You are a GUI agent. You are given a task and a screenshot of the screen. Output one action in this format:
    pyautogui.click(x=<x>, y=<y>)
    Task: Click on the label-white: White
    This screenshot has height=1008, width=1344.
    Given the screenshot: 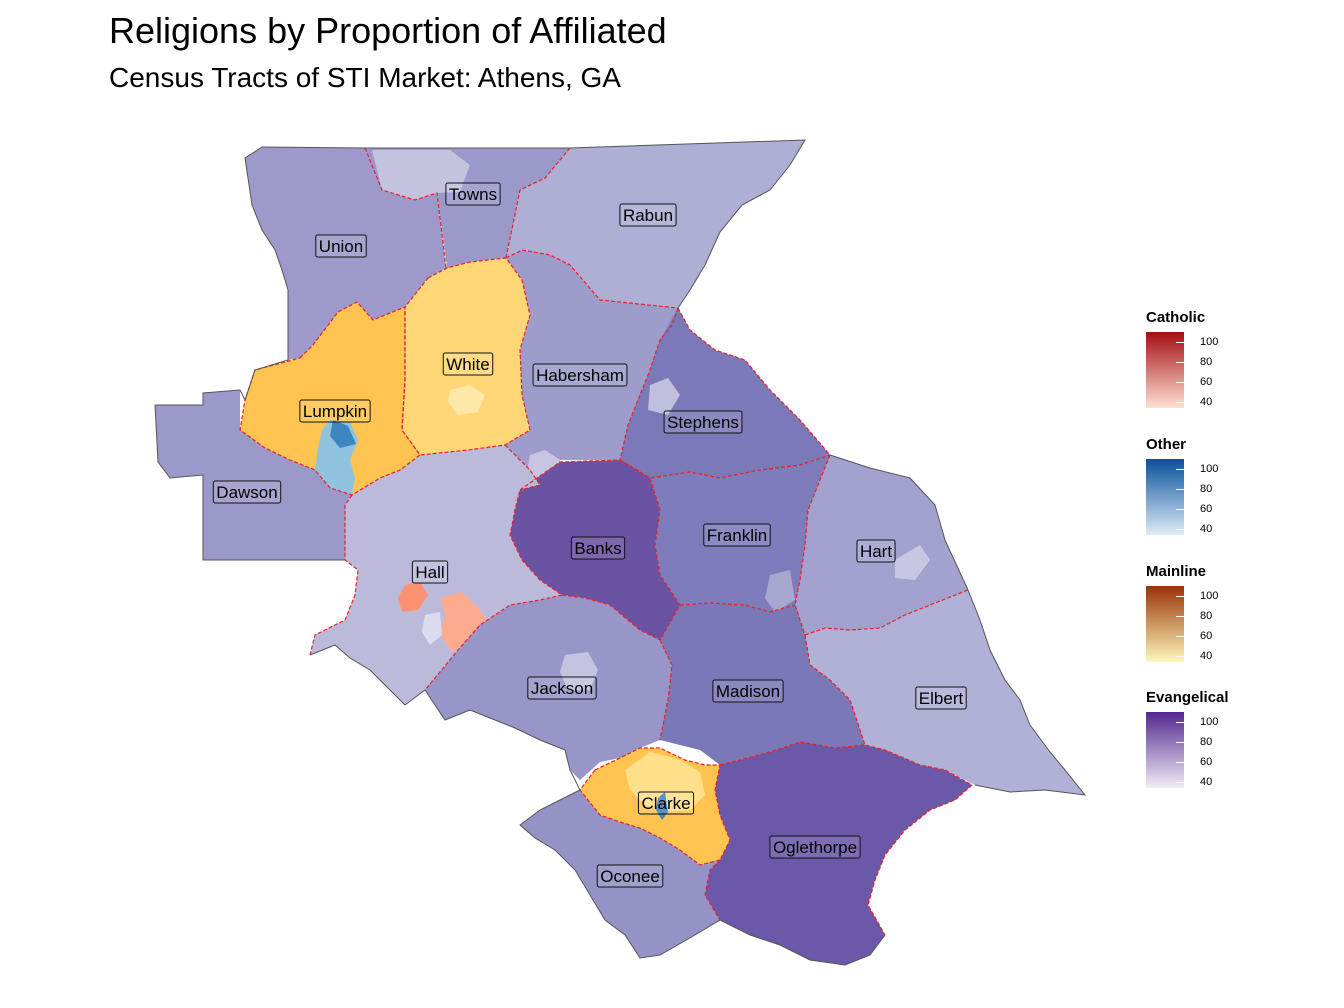 What is the action you would take?
    pyautogui.click(x=468, y=364)
    